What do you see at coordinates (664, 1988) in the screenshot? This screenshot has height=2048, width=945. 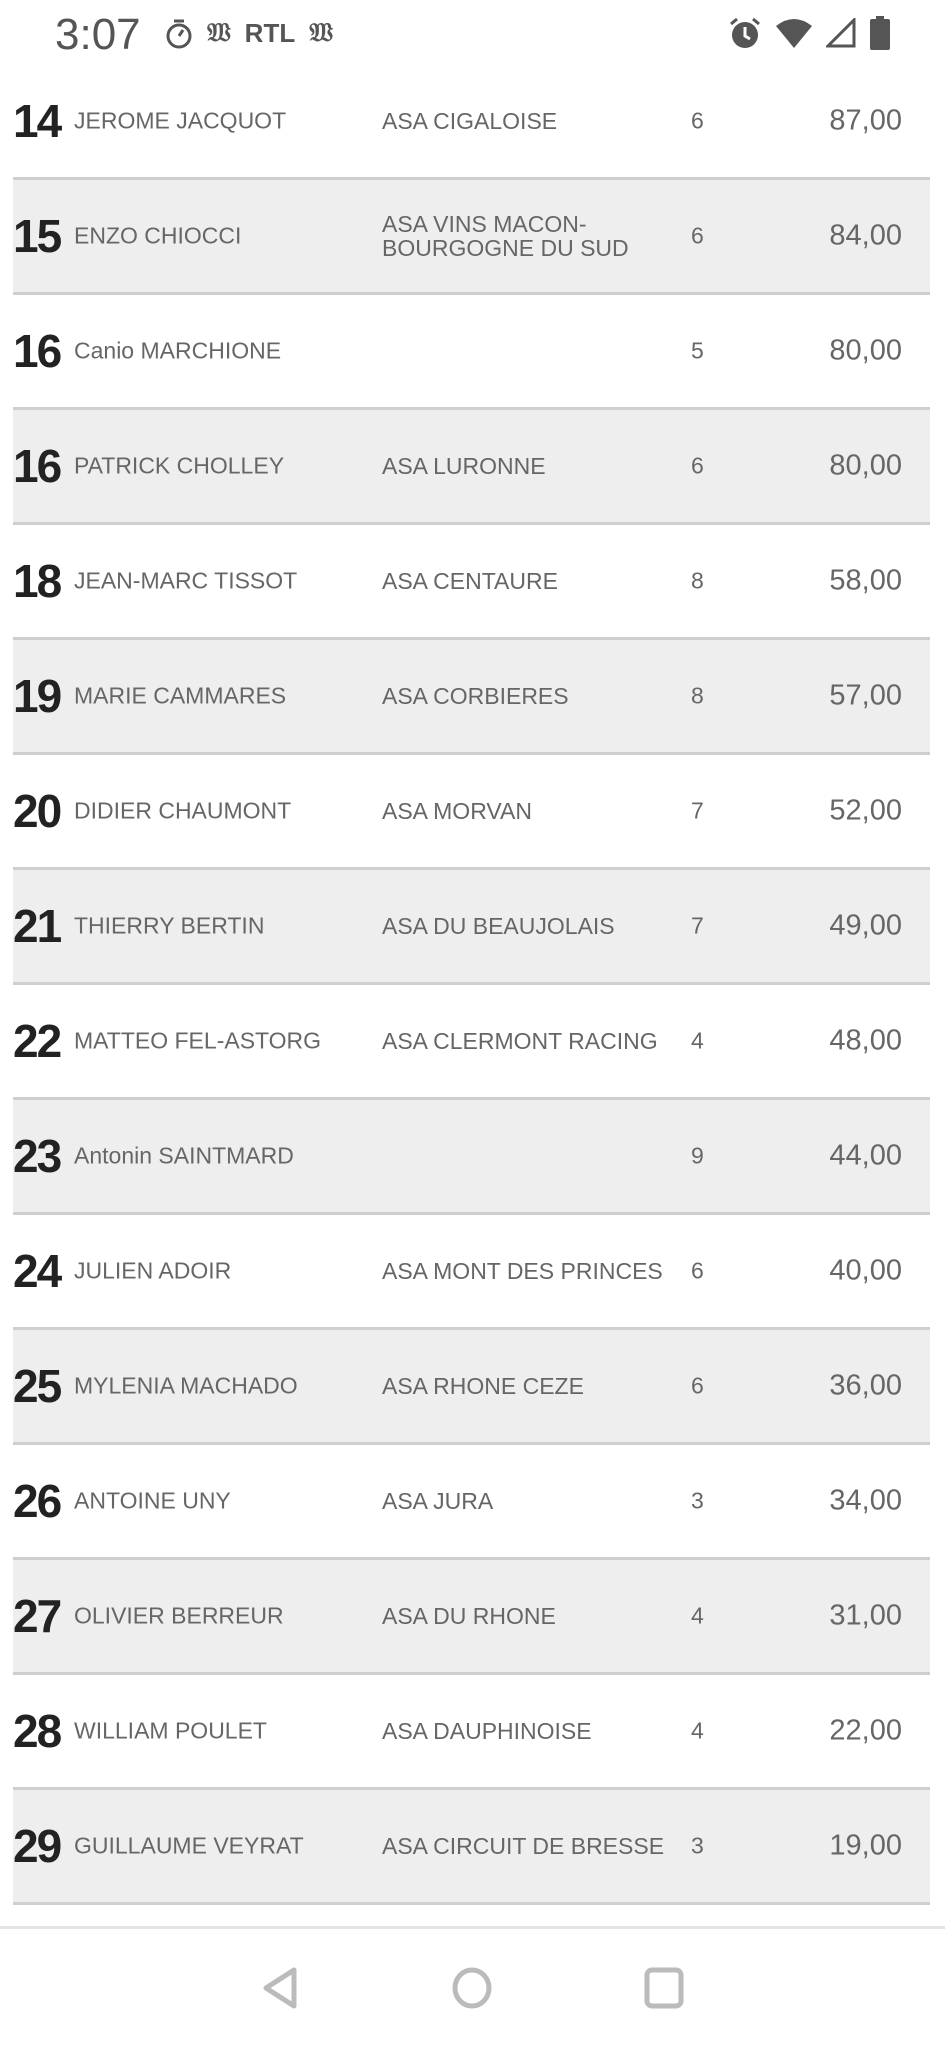 I see `recents-icon` at bounding box center [664, 1988].